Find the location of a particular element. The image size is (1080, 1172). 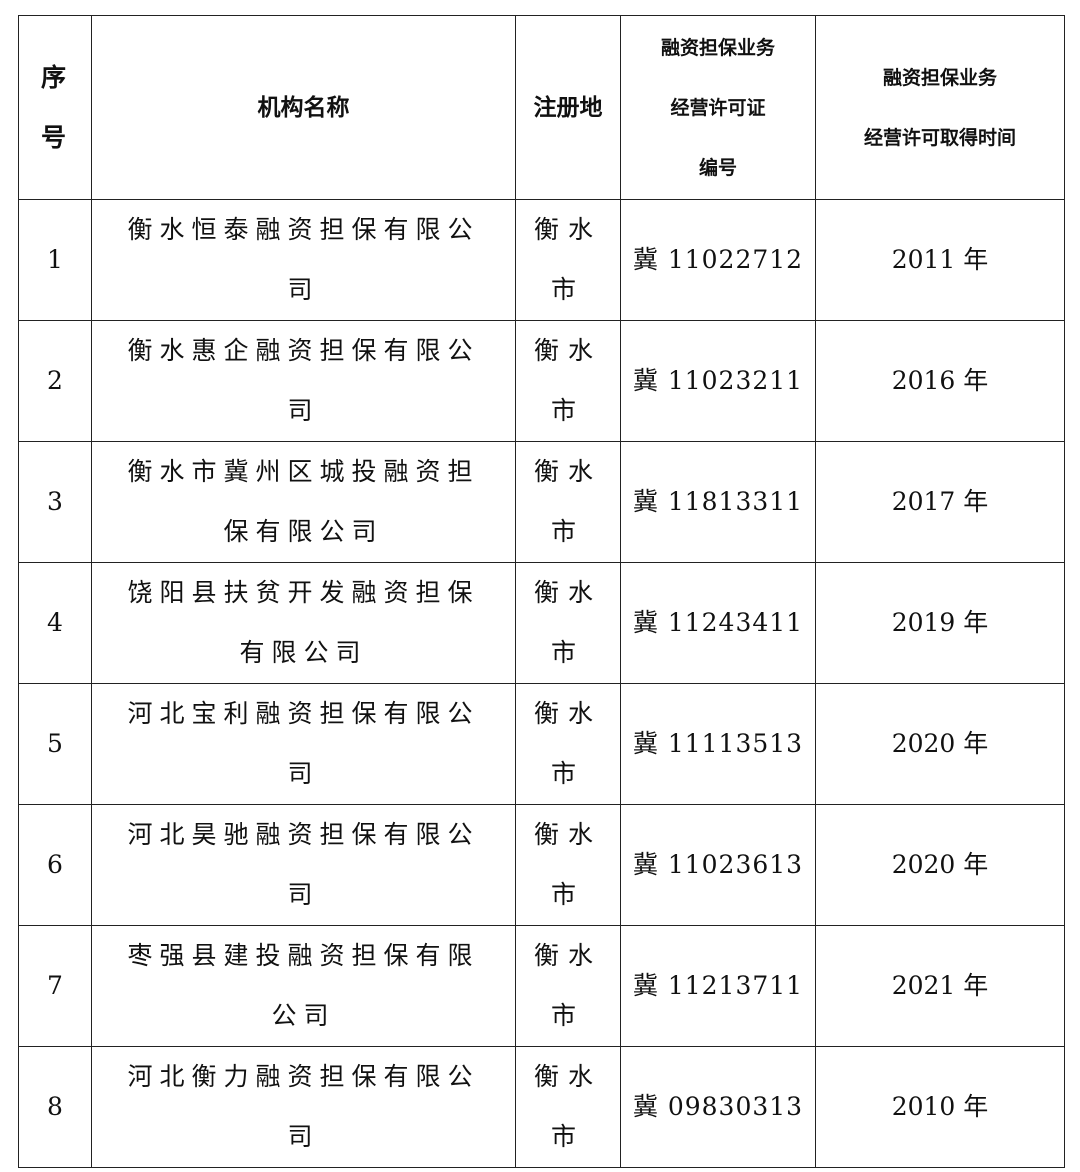

table-row: 2 衡水惠企融资担保有限公司 衡水市冀 11023211 2016 年 is located at coordinates (541, 381).